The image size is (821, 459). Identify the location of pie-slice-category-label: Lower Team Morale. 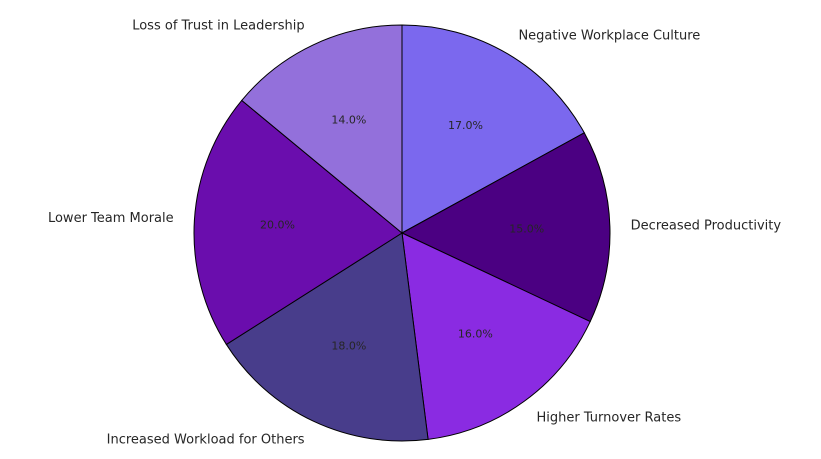
(111, 218).